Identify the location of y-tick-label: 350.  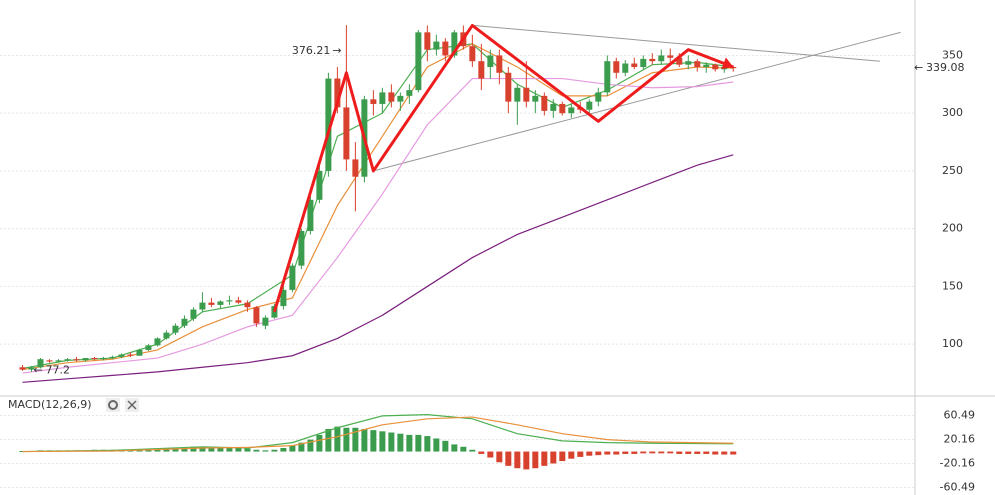
(952, 54).